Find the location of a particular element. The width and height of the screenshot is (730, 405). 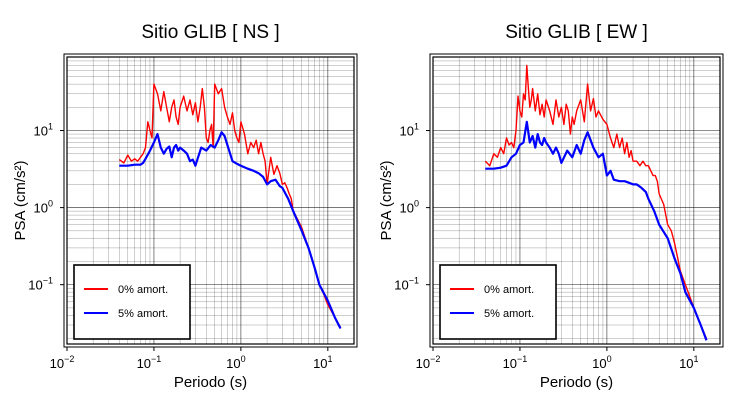

chart-title: Sitio GLIB [ NS ] is located at coordinates (210, 32).